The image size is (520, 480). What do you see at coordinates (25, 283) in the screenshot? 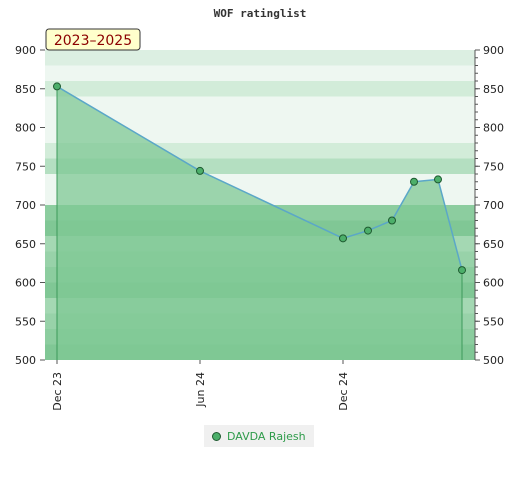
I see `y-tick-label: 600` at bounding box center [25, 283].